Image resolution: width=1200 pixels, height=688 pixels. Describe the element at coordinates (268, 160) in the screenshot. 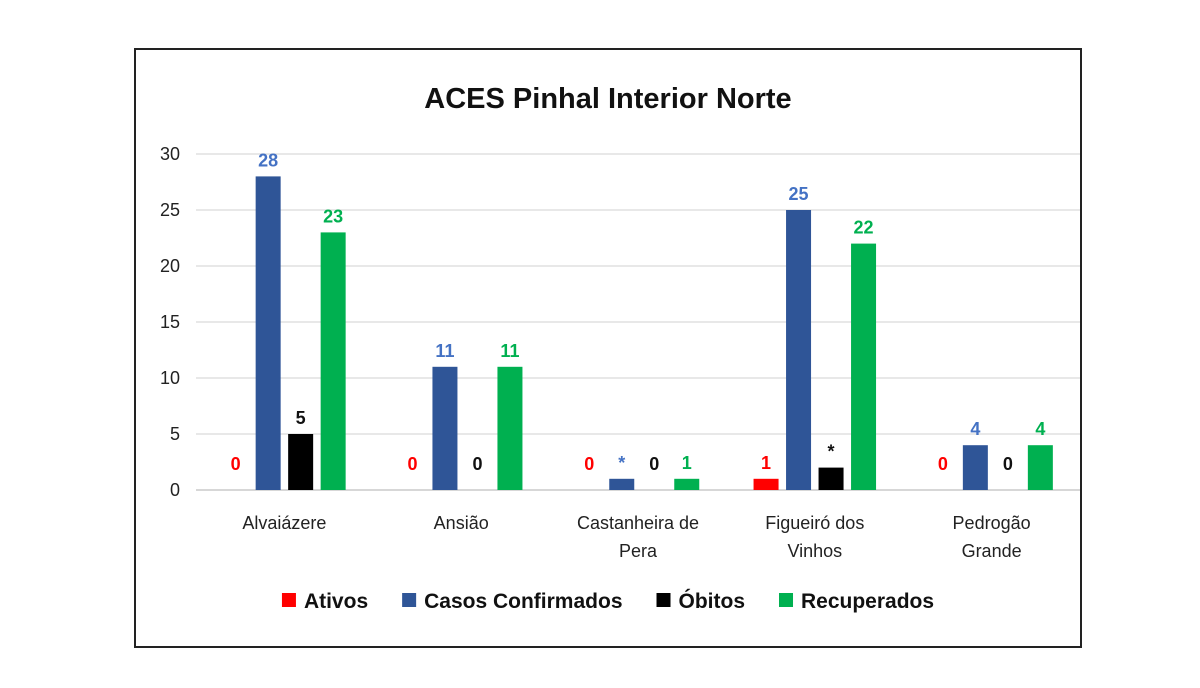

I see `data-label: 28` at that location.